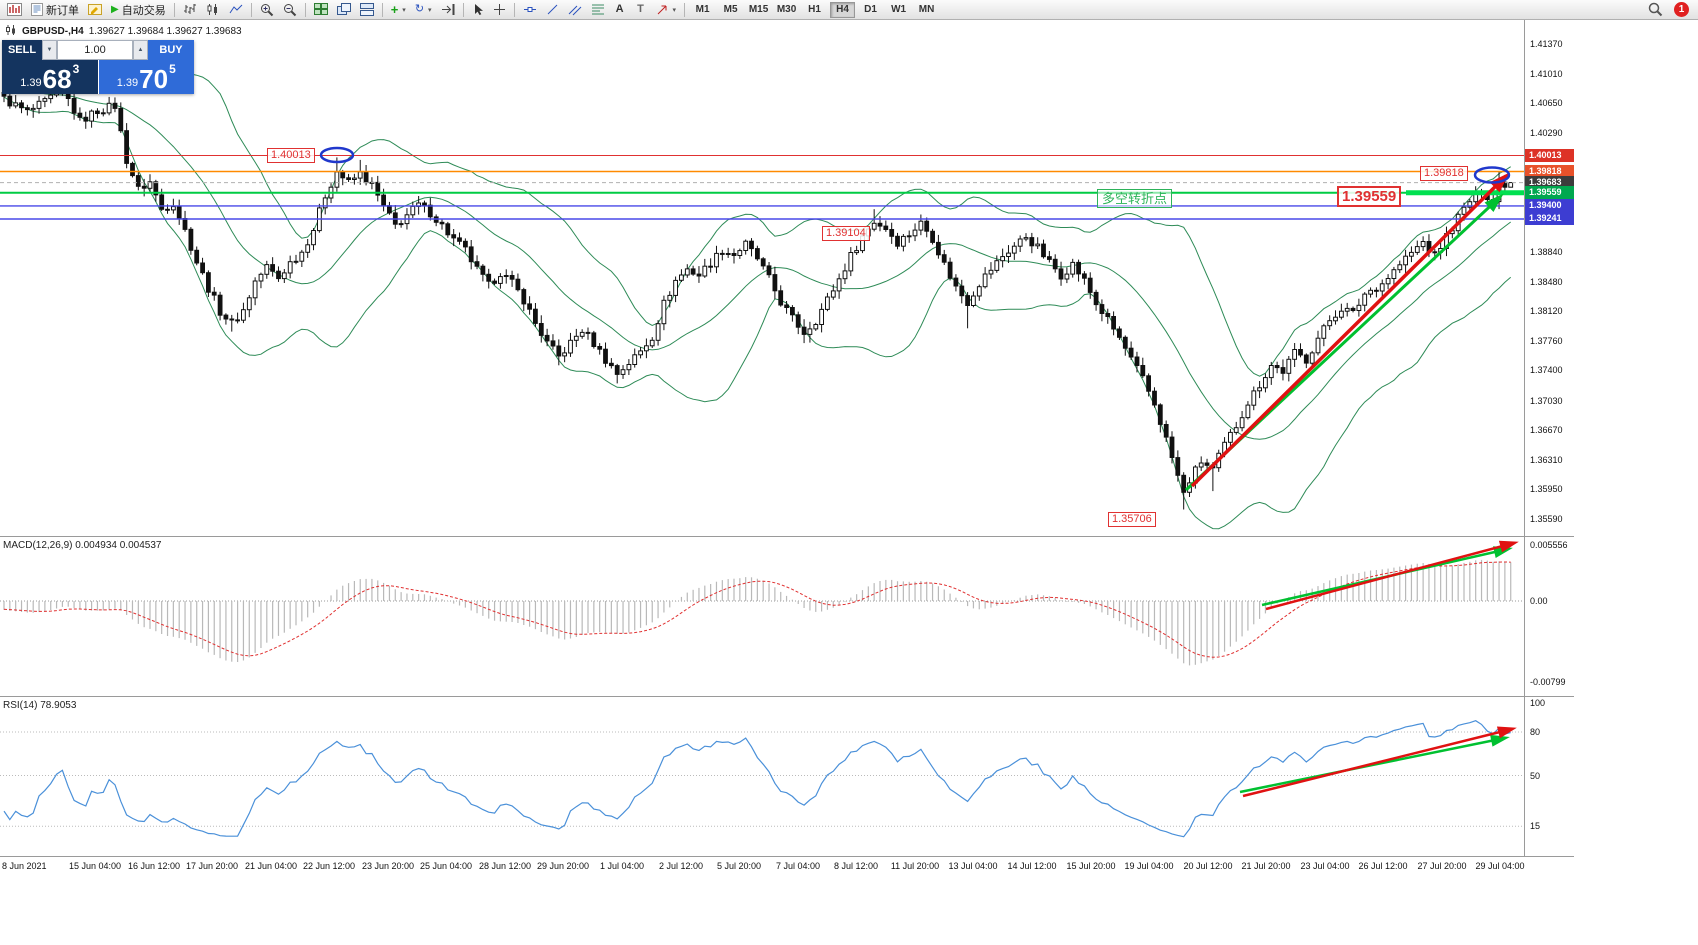 This screenshot has width=1698, height=945. What do you see at coordinates (1538, 703) in the screenshot?
I see `rsi-axis-tick: 100` at bounding box center [1538, 703].